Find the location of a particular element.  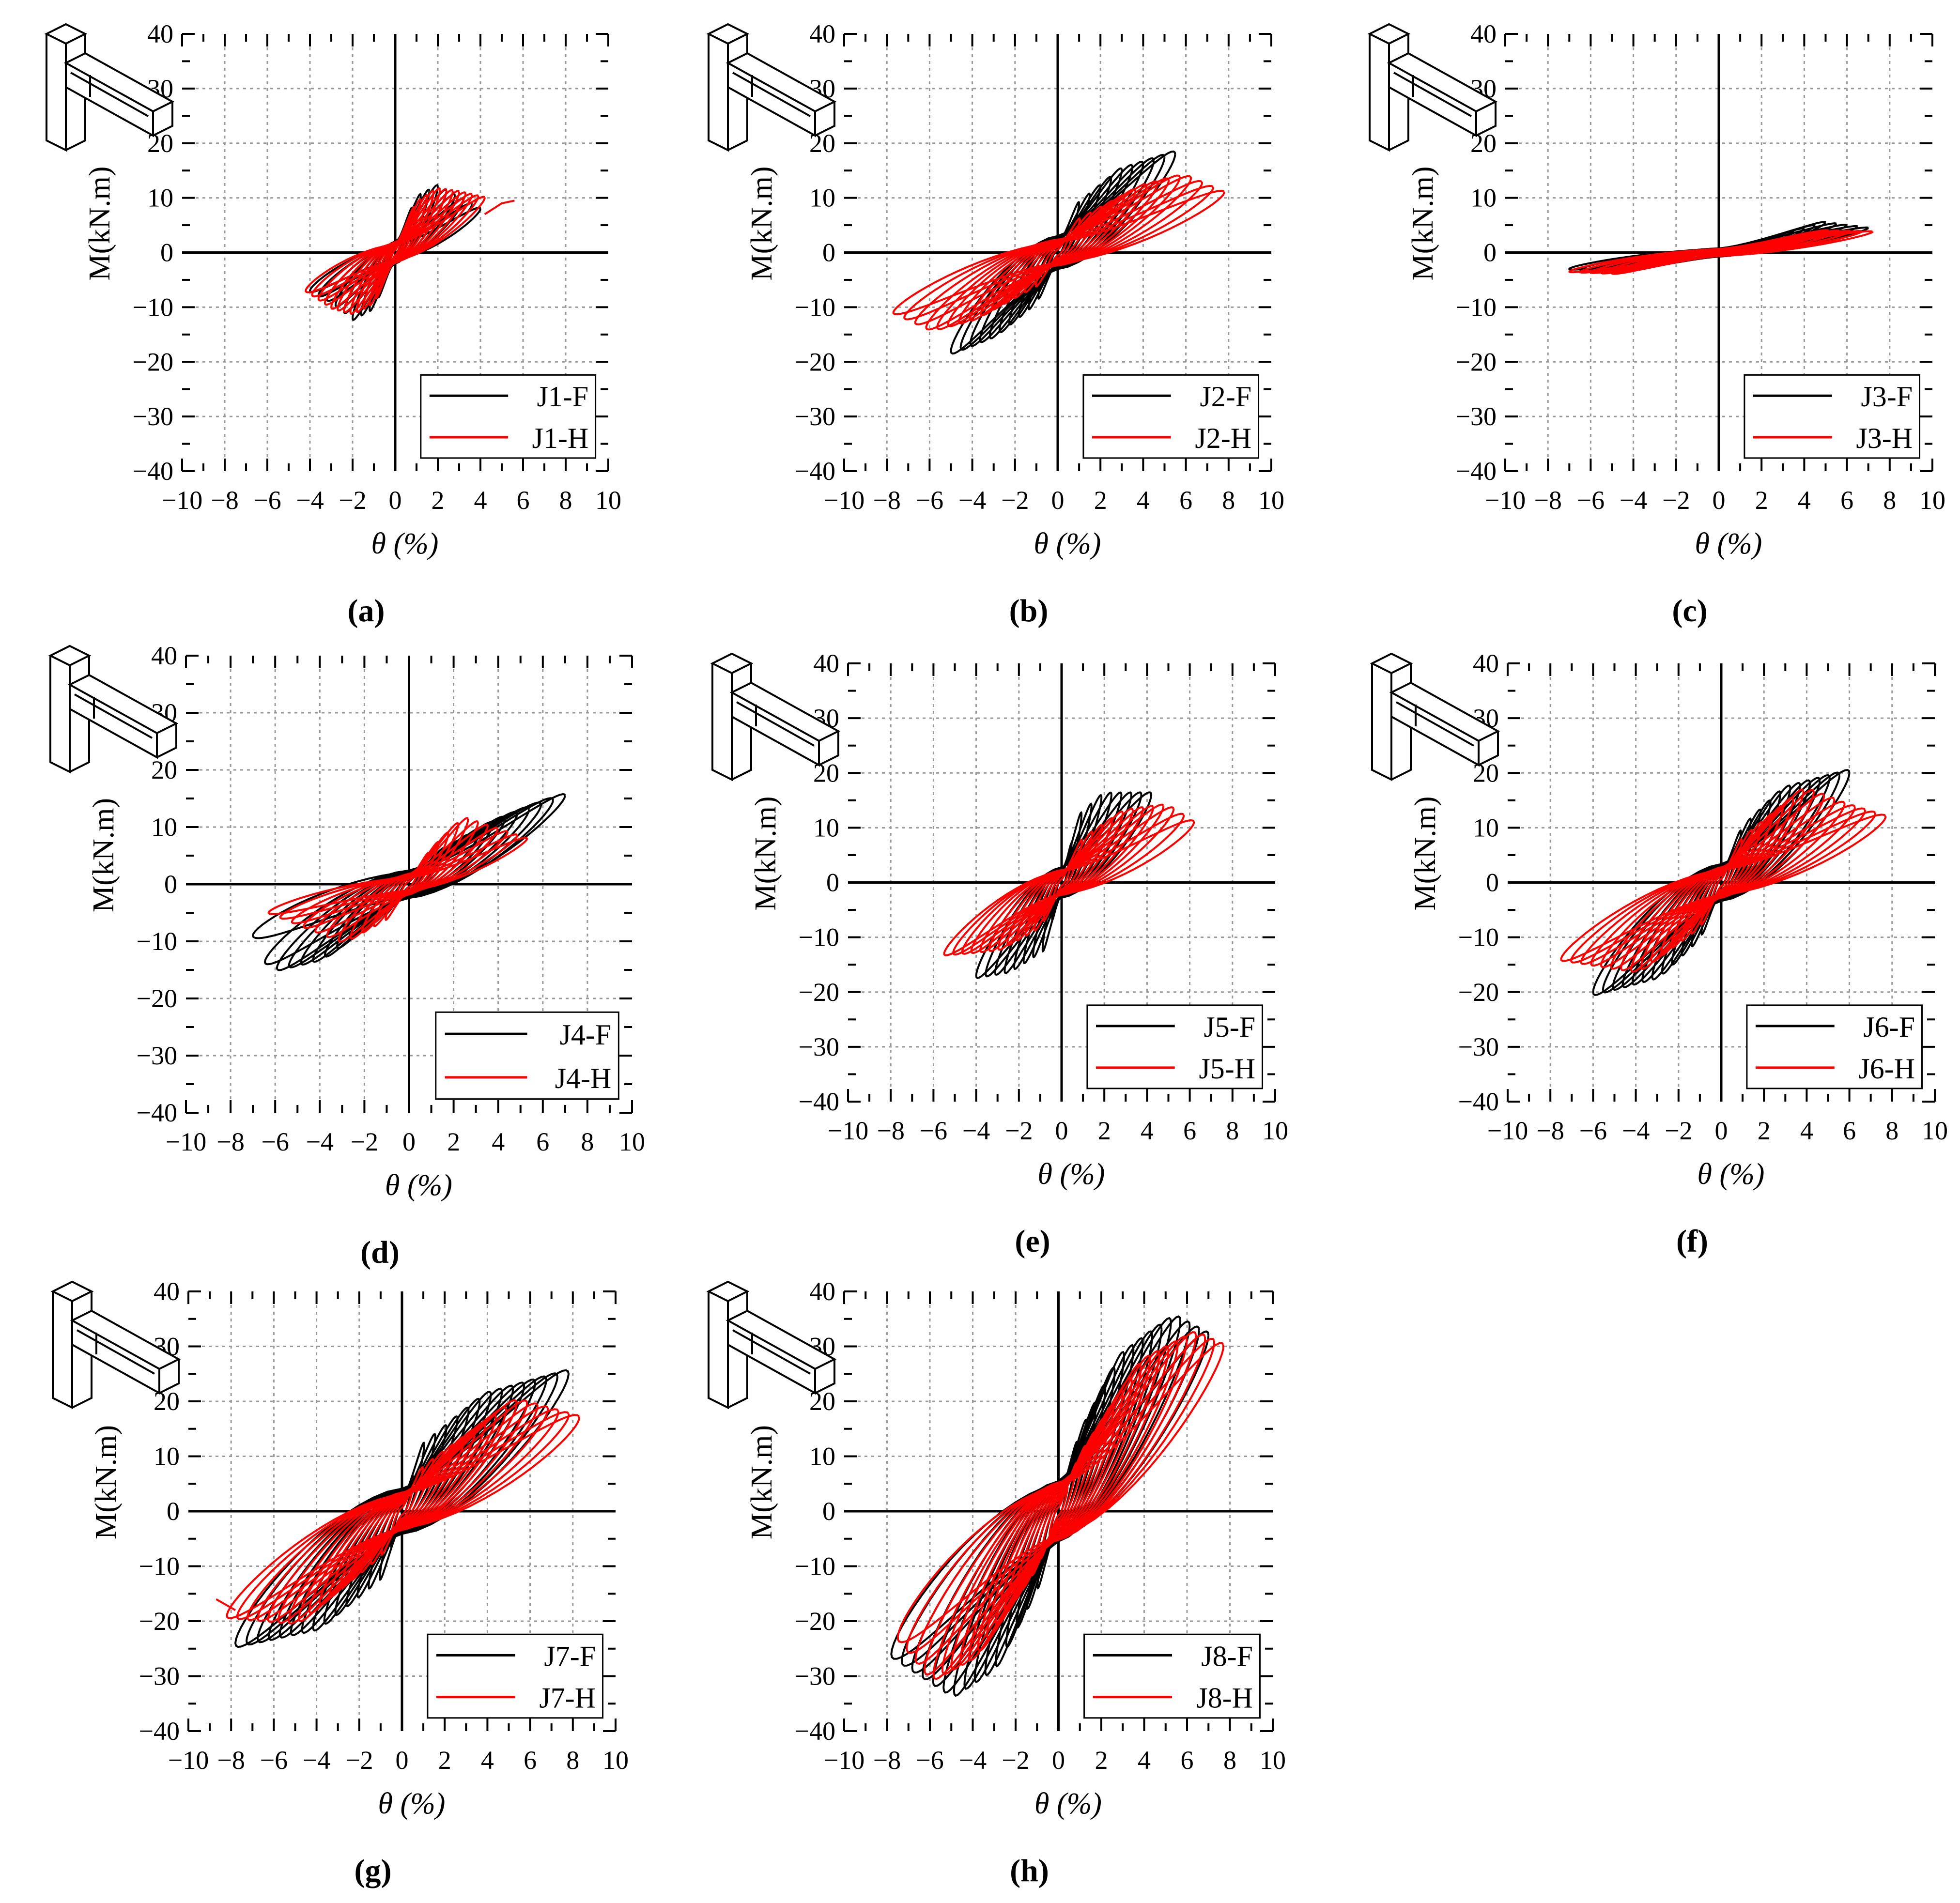

legend-label: J2-H is located at coordinates (1223, 438).